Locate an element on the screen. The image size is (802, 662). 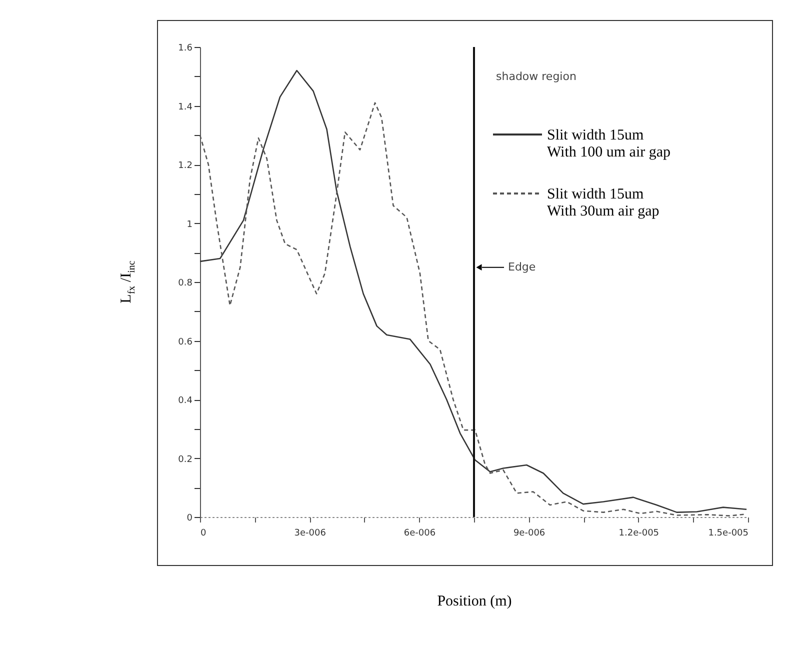
y-tick-label: 0 is located at coordinates (189, 519).